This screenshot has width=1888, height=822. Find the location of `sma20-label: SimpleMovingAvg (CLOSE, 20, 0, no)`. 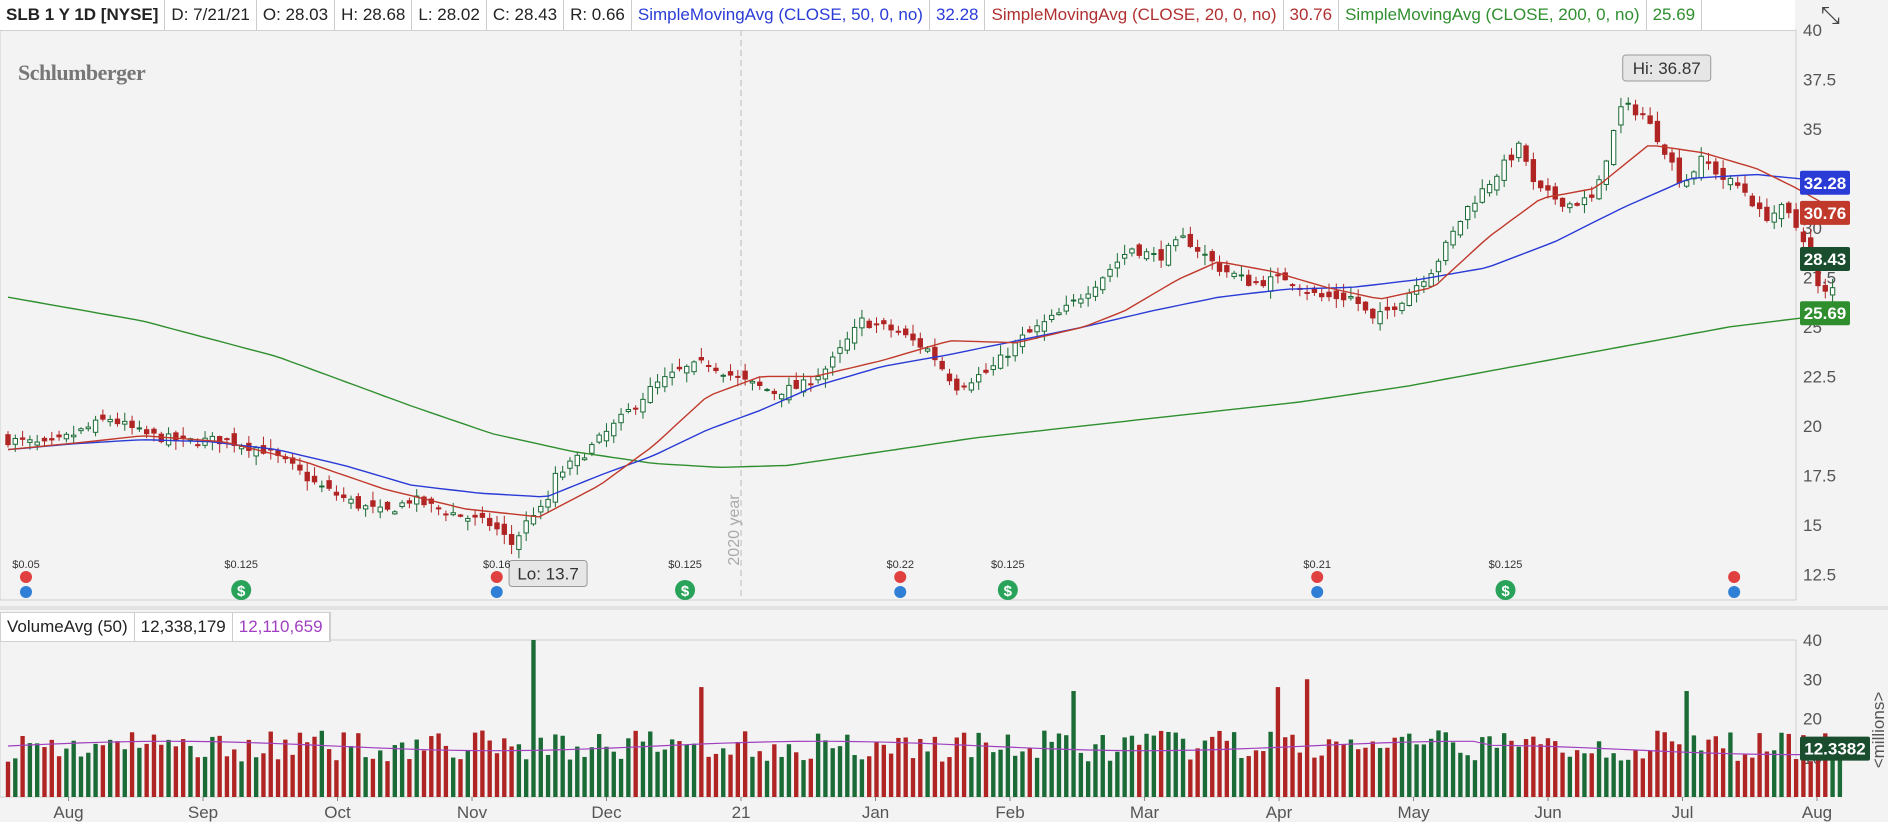

sma20-label: SimpleMovingAvg (CLOSE, 20, 0, no) is located at coordinates (1134, 15).